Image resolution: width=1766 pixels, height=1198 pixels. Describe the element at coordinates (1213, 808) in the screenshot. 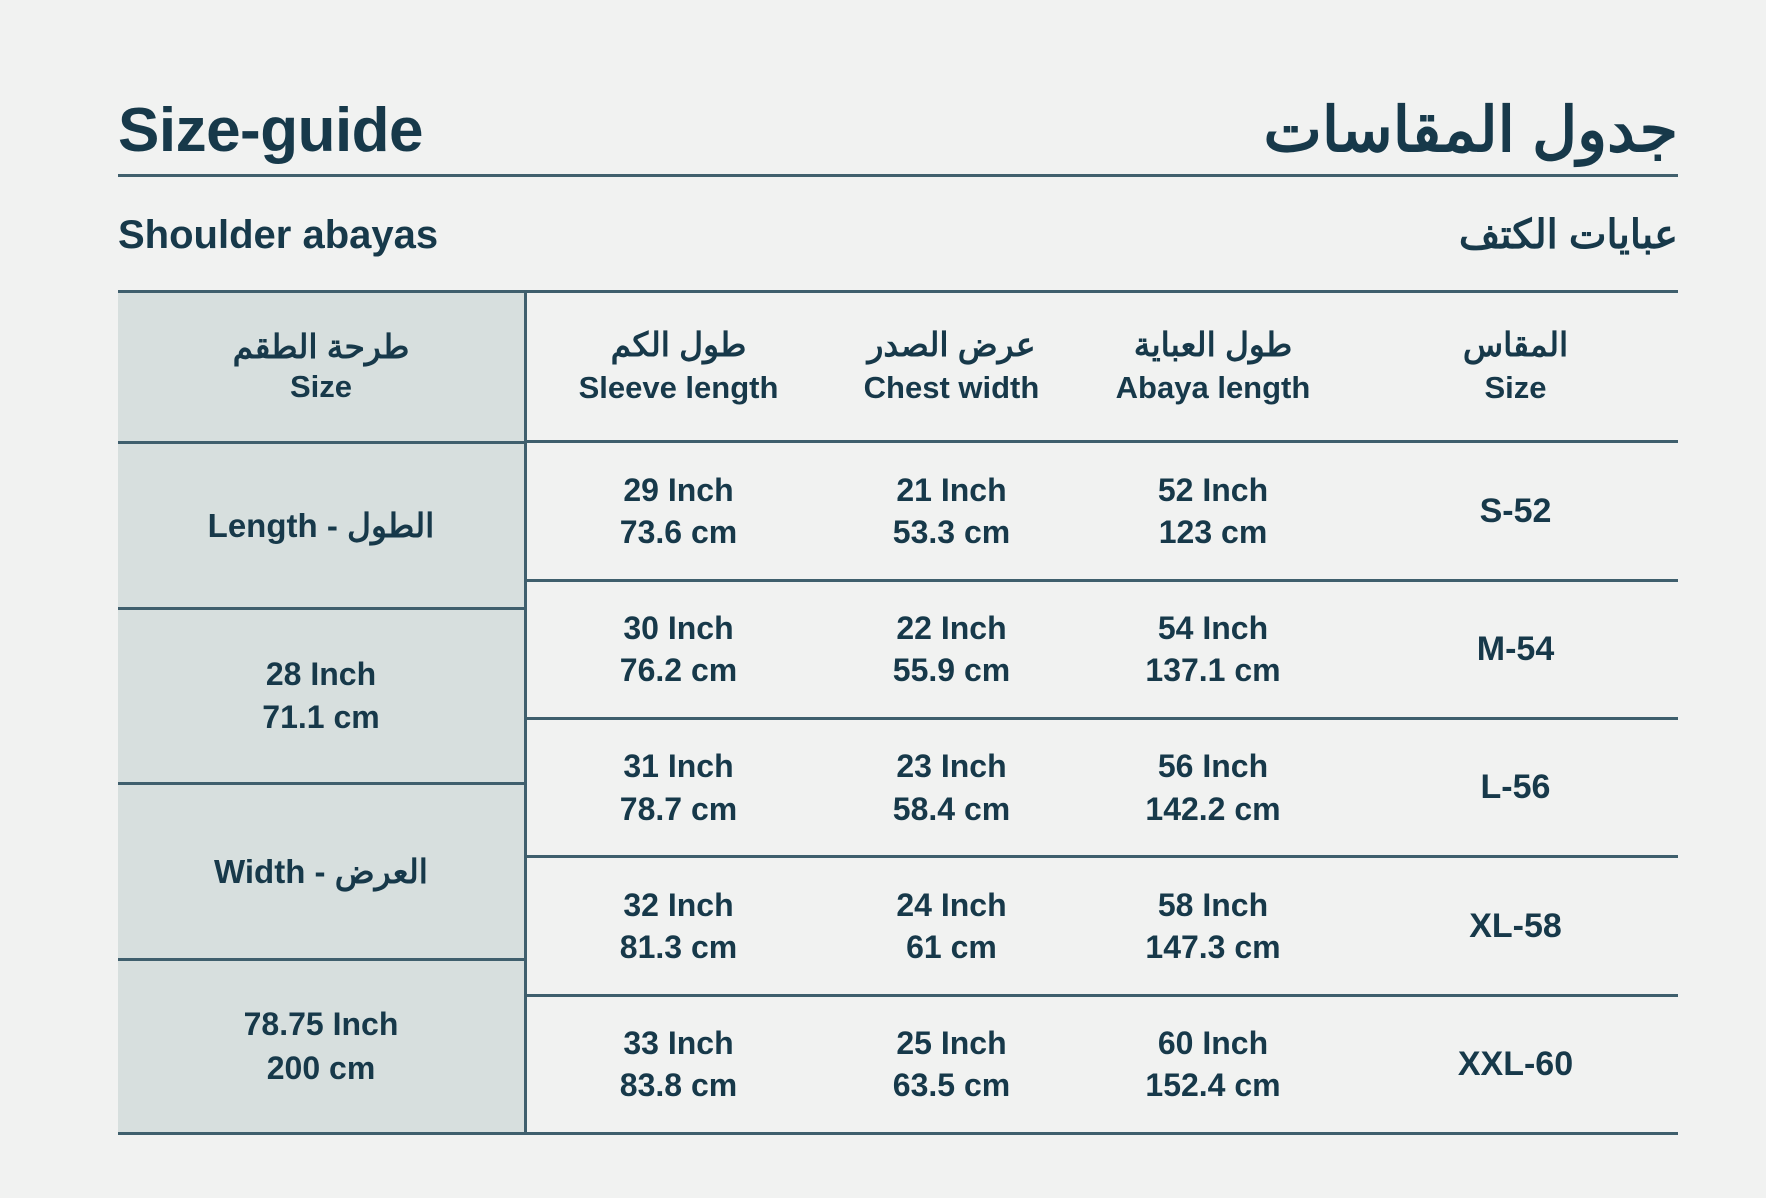

I see `value-cm: 142.2 cm` at that location.